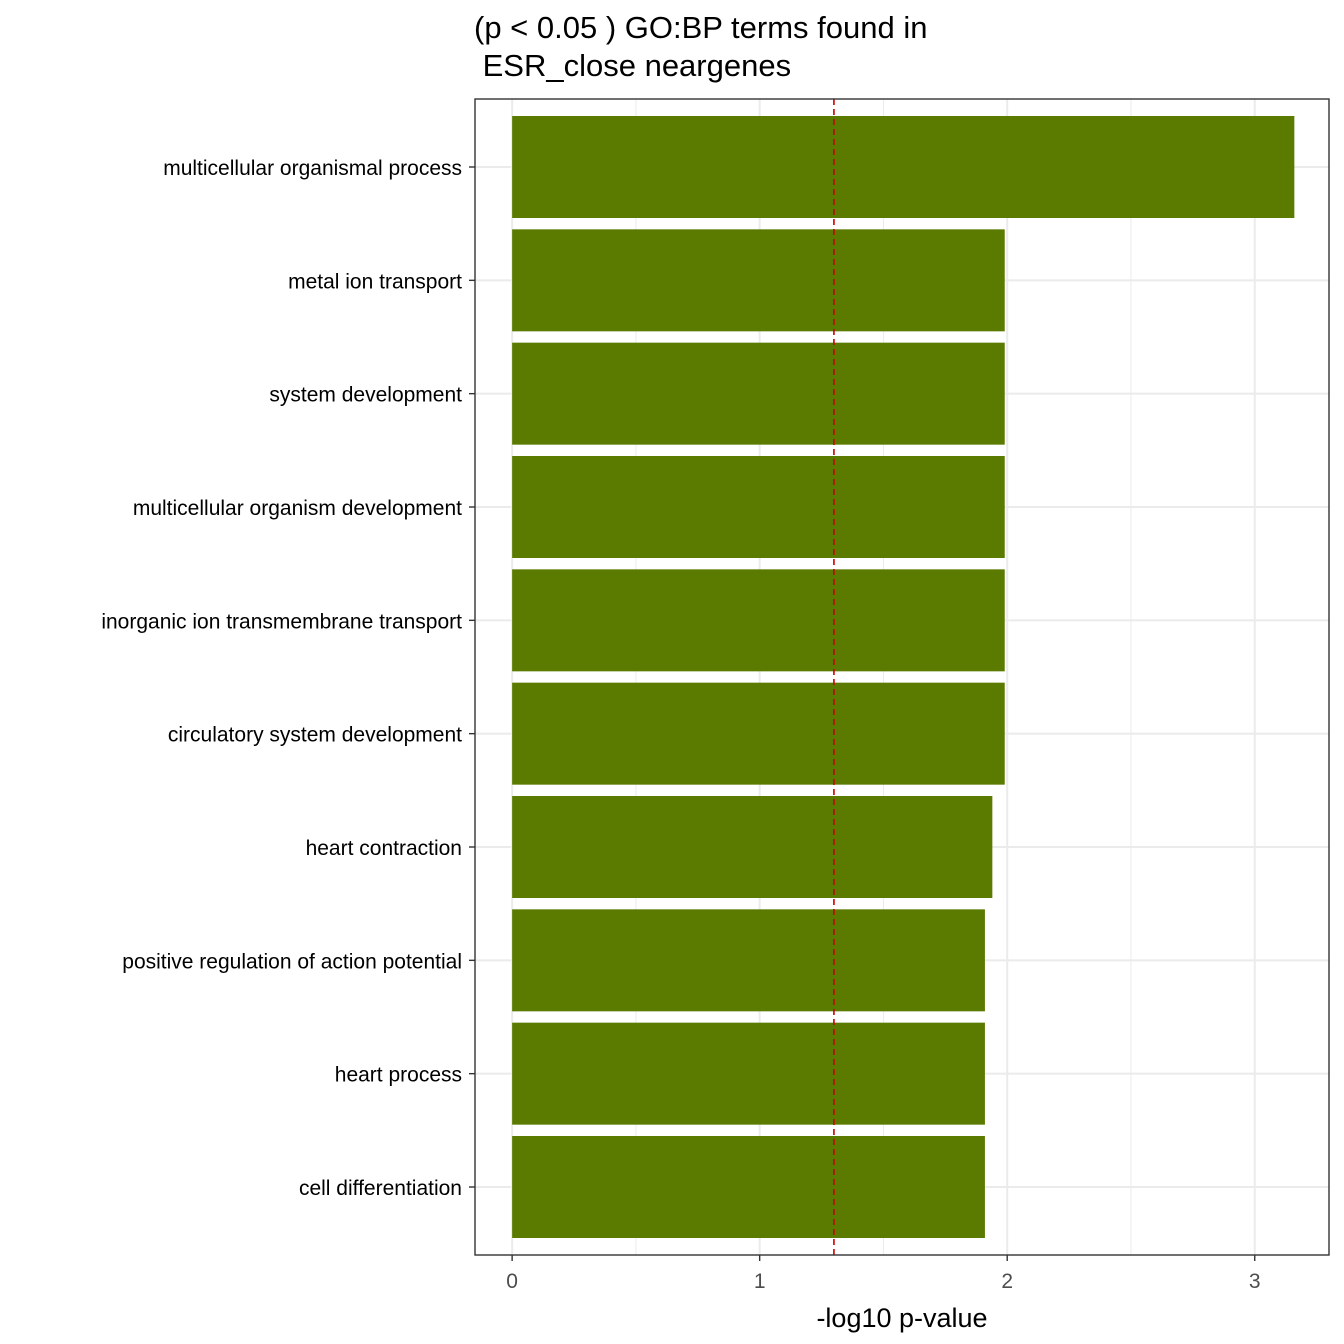 Image resolution: width=1344 pixels, height=1344 pixels. Describe the element at coordinates (297, 508) in the screenshot. I see `y-tick-label: multicellular organism development` at that location.